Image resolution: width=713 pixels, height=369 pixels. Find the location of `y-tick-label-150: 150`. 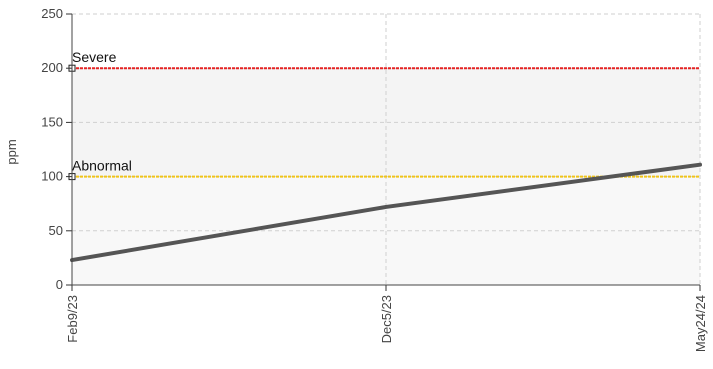

y-tick-label-150: 150 is located at coordinates (52, 121).